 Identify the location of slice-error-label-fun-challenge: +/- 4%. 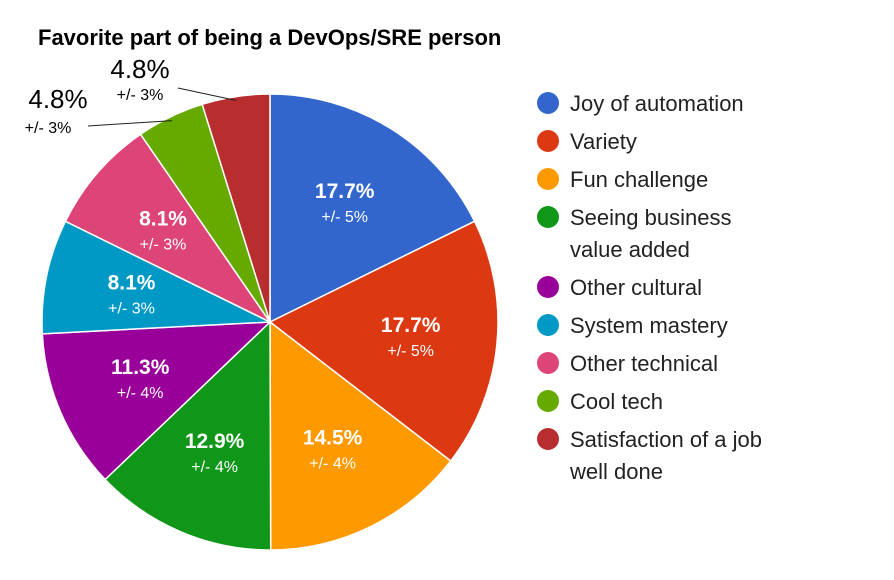
(332, 464).